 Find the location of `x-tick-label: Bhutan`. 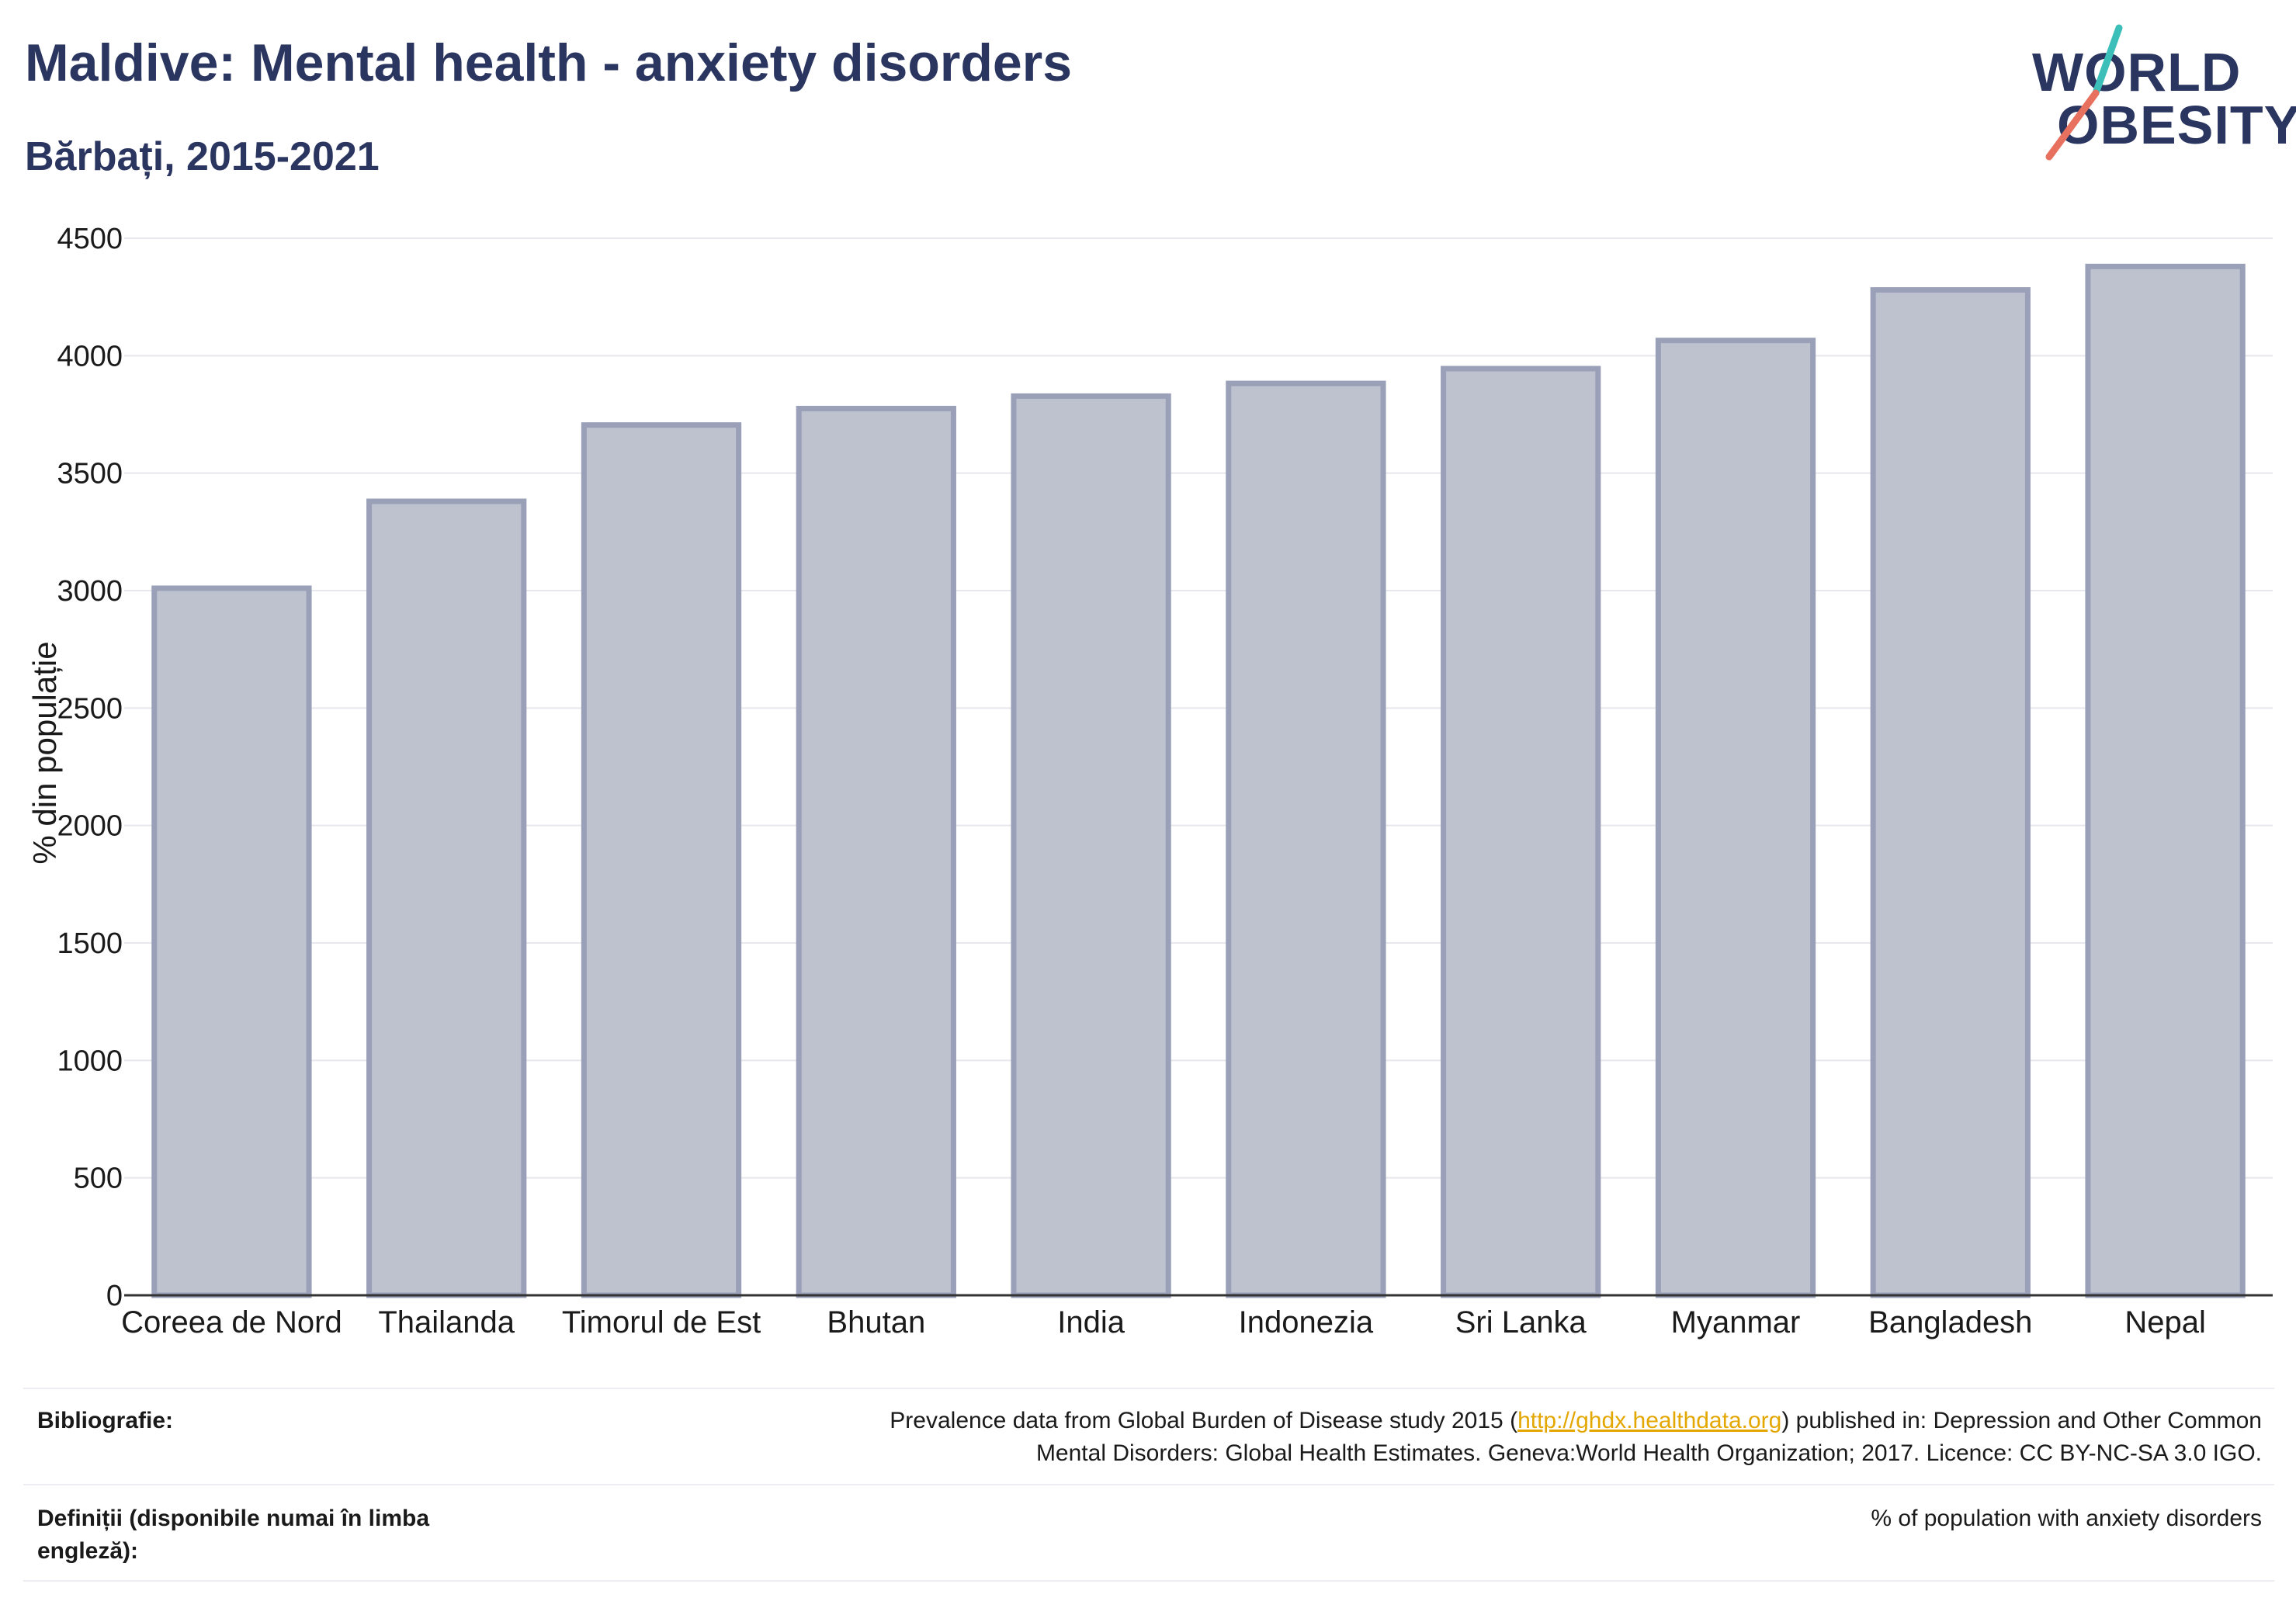

x-tick-label: Bhutan is located at coordinates (876, 1322).